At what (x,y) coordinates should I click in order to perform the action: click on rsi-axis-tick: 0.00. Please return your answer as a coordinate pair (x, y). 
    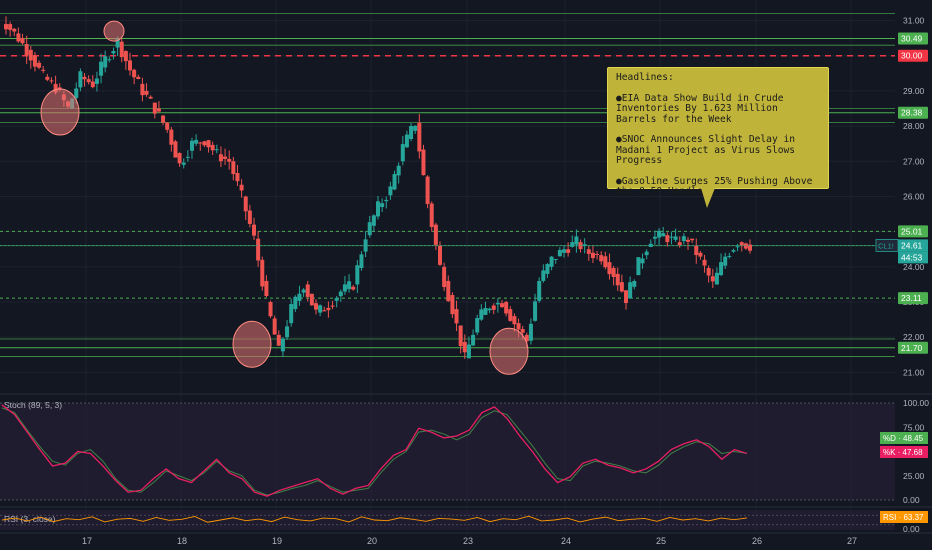
    Looking at the image, I should click on (911, 529).